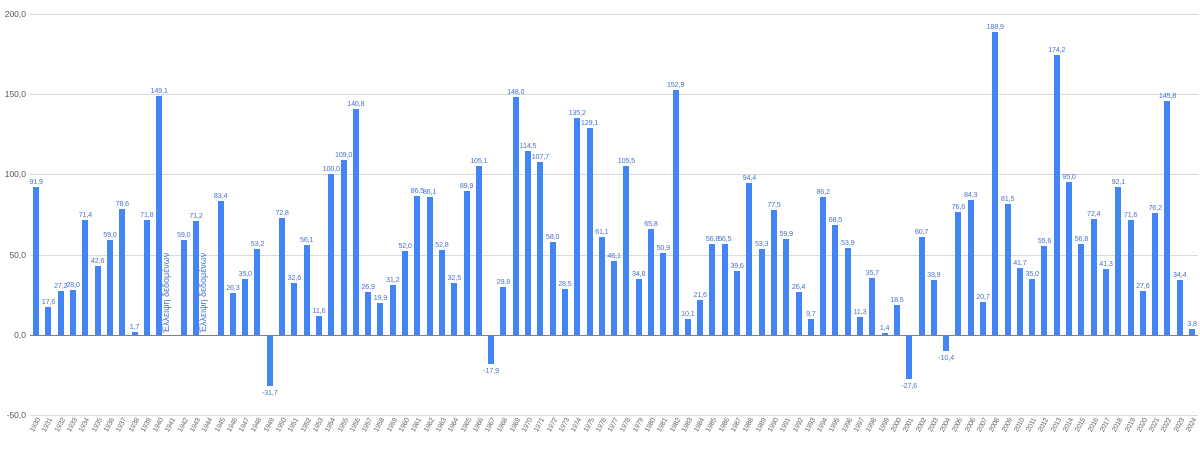 This screenshot has height=450, width=1200. I want to click on x-axis-tick-label: 1964, so click(454, 425).